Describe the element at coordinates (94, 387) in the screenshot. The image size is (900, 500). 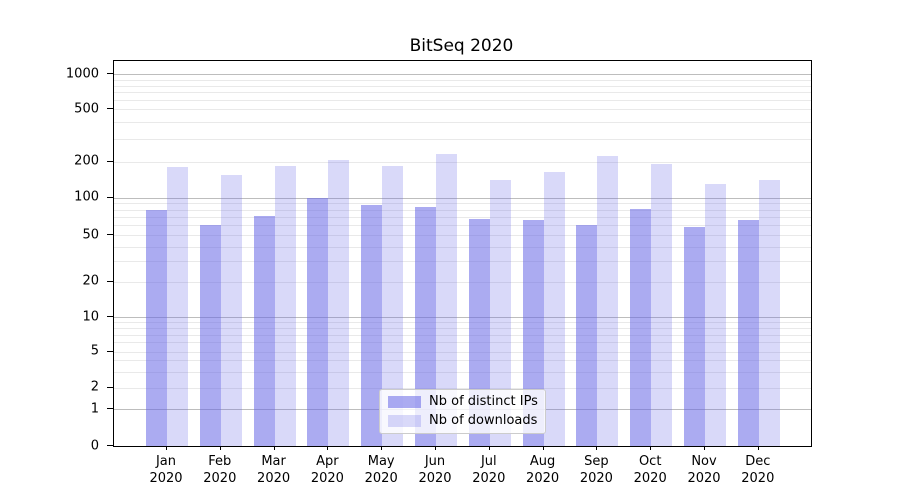
I see `y-tick-label: 2` at that location.